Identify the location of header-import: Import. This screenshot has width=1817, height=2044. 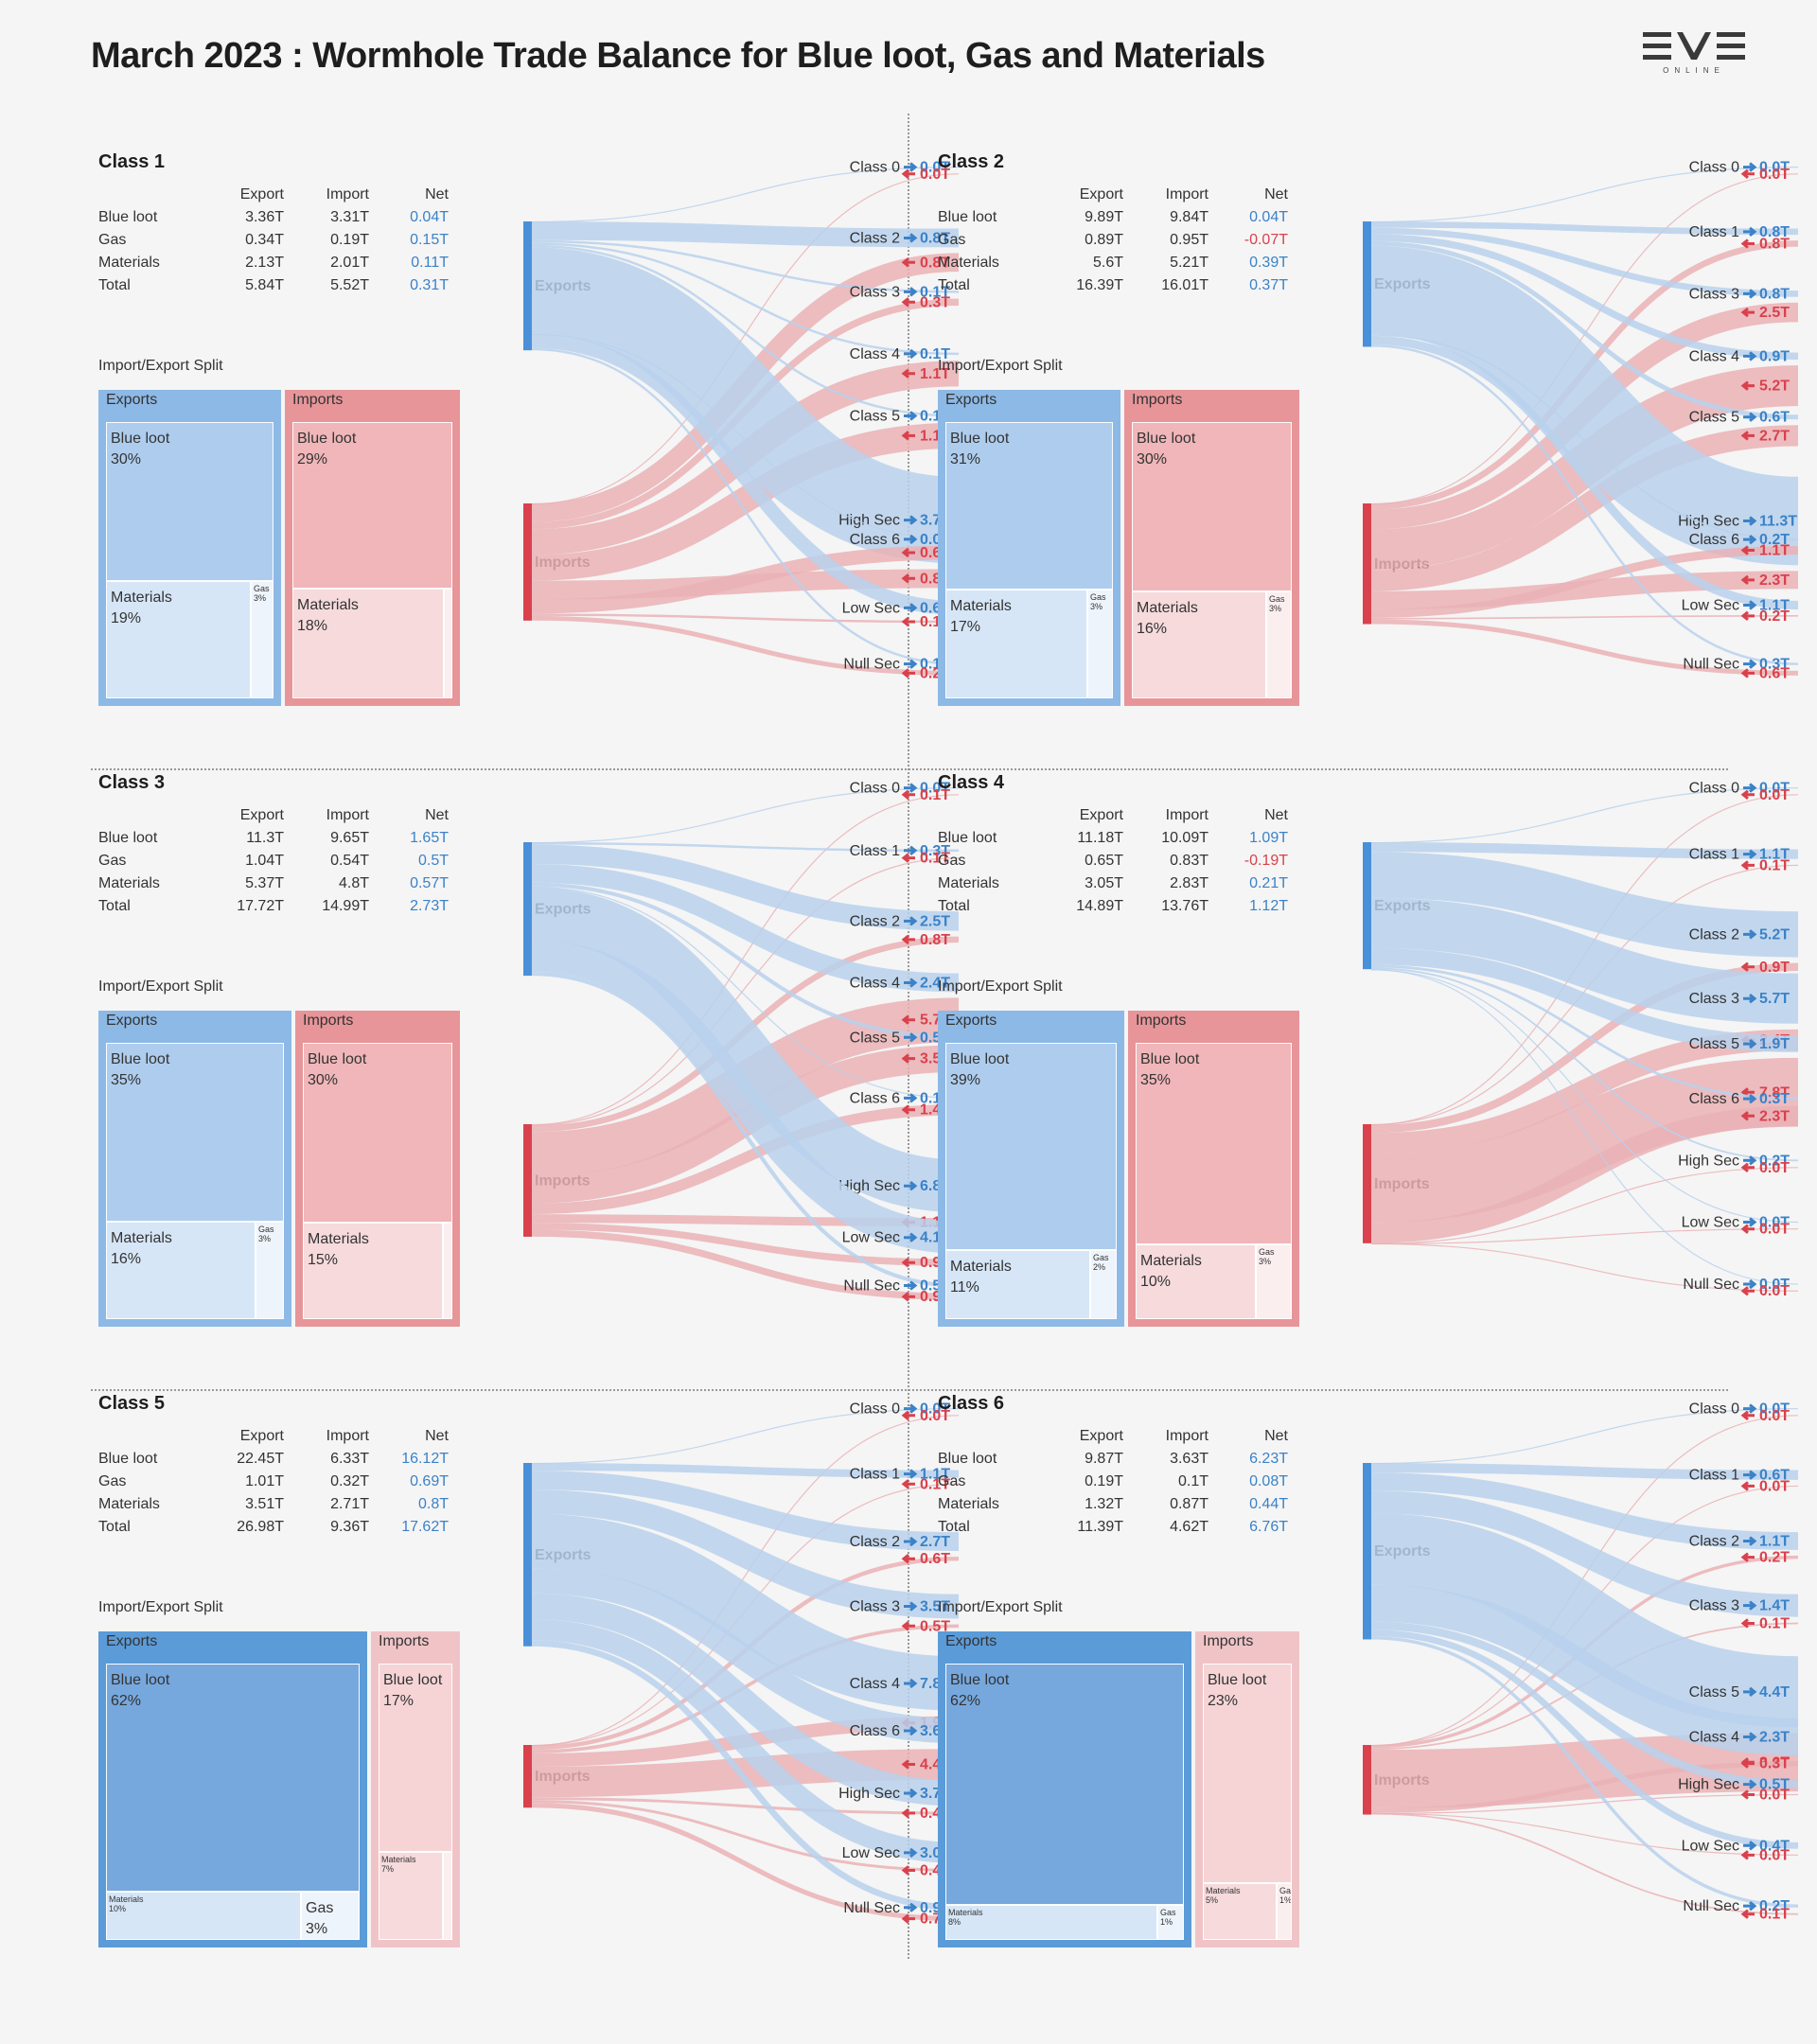
(1187, 1436).